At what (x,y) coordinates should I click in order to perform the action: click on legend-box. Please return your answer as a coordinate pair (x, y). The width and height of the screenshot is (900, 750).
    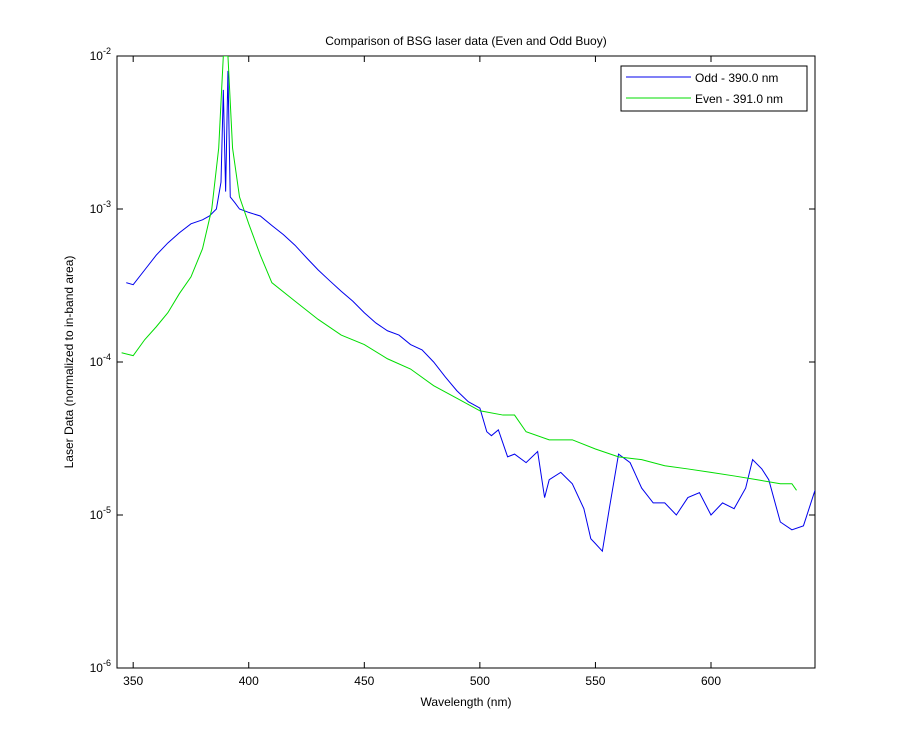
    Looking at the image, I should click on (714, 88).